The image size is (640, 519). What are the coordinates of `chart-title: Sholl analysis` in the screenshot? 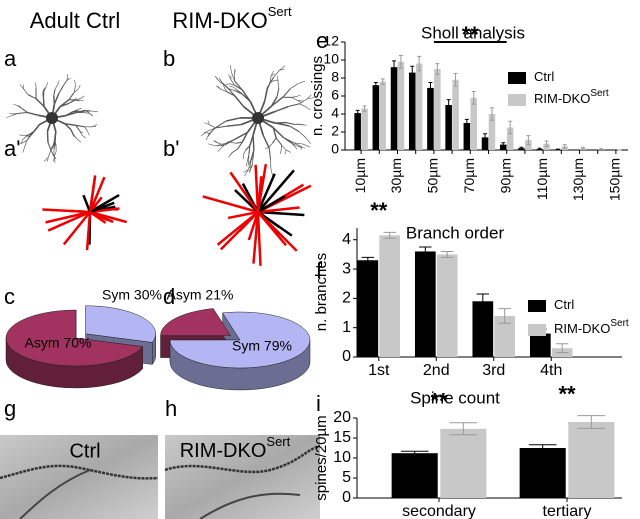 It's located at (473, 32).